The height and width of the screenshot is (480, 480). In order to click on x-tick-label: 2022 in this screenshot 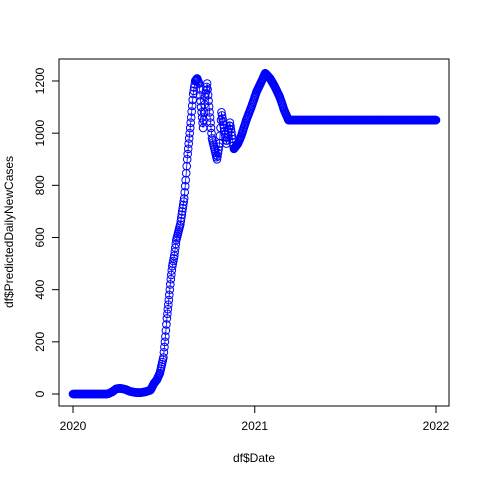, I will do `click(436, 426)`.